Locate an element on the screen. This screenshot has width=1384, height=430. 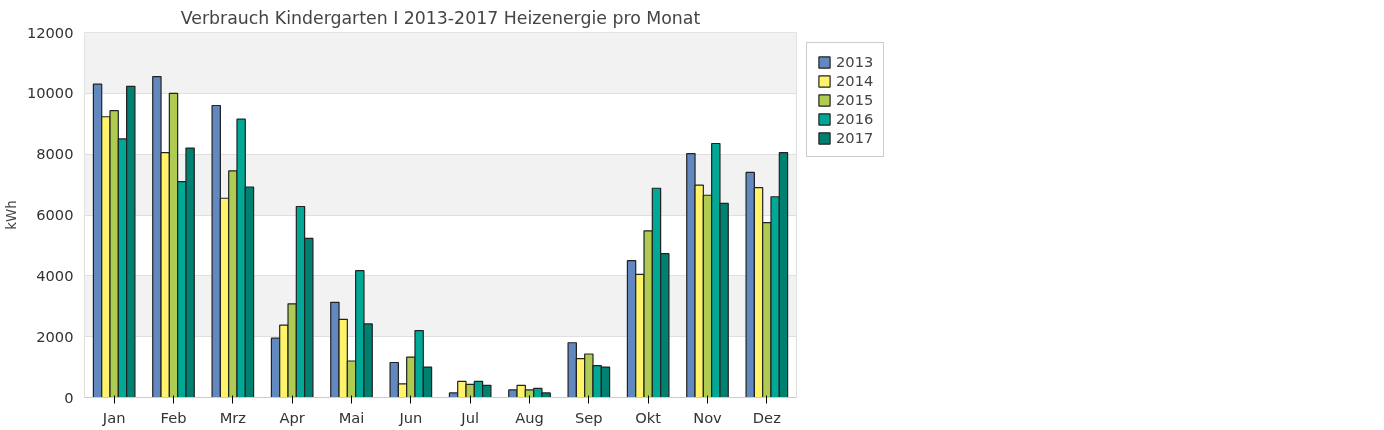
legend-label: 2017 is located at coordinates (855, 137).